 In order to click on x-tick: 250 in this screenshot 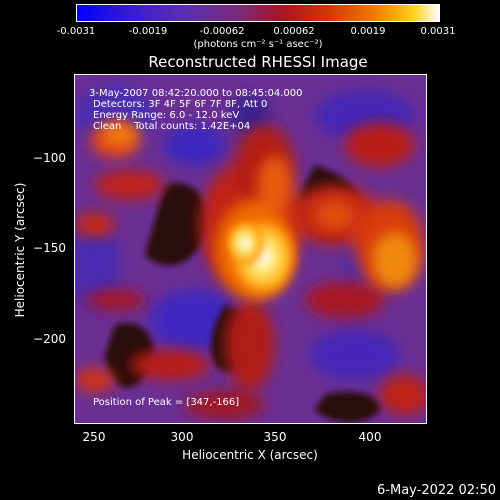, I will do `click(94, 437)`.